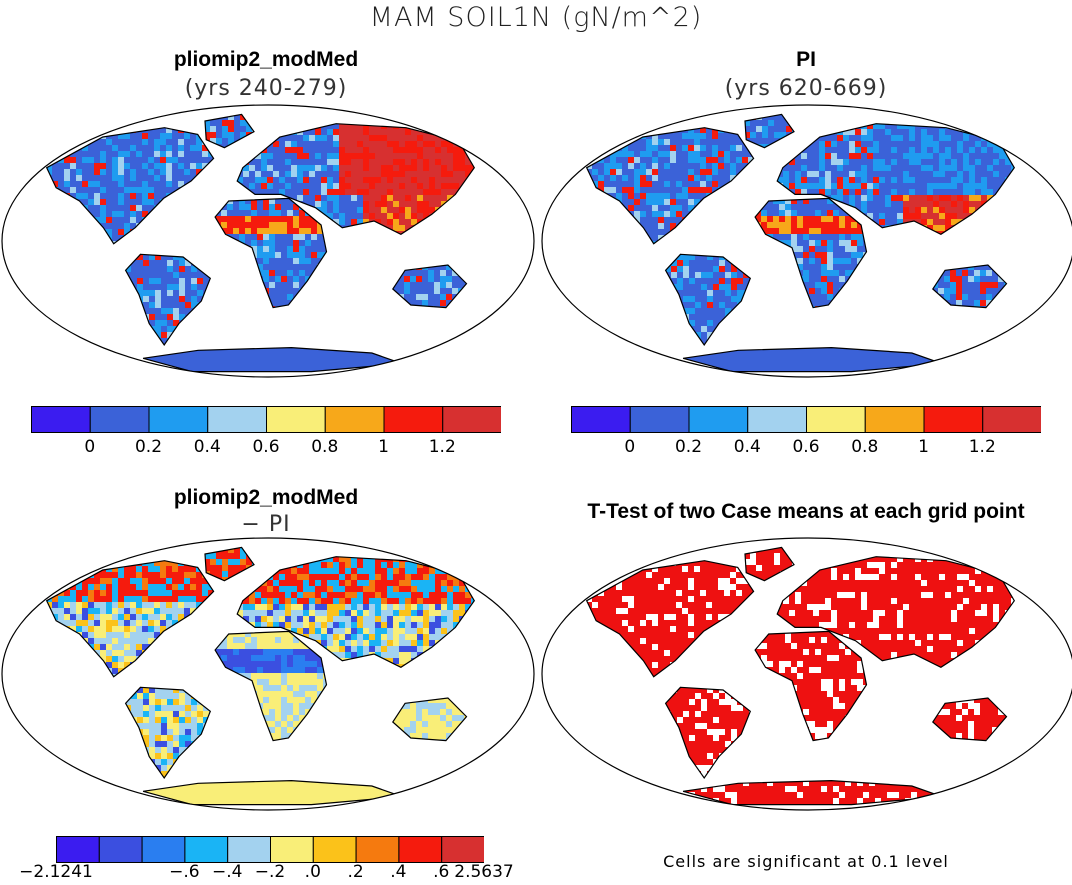  I want to click on significance-footnote: Cells are significant at 0.1 level, so click(806, 861).